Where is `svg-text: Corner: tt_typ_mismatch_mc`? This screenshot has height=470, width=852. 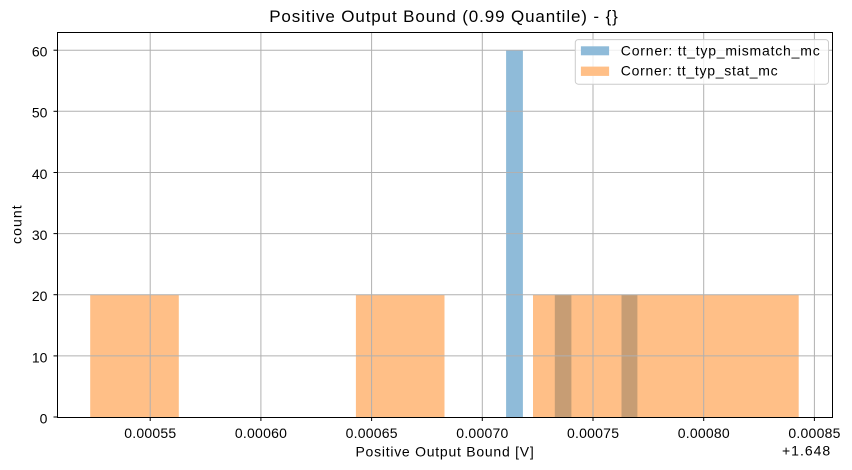 svg-text: Corner: tt_typ_mismatch_mc is located at coordinates (720, 51).